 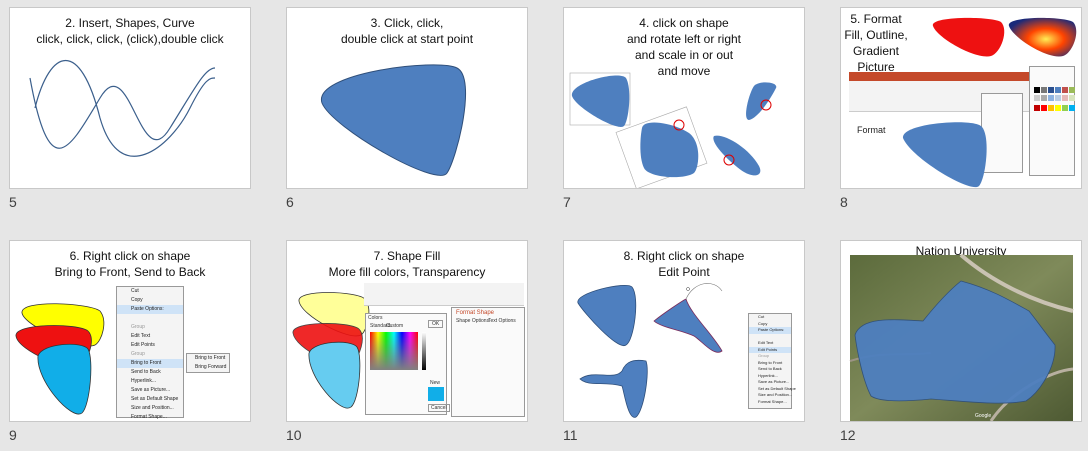 I want to click on format-label: Format, so click(x=871, y=130).